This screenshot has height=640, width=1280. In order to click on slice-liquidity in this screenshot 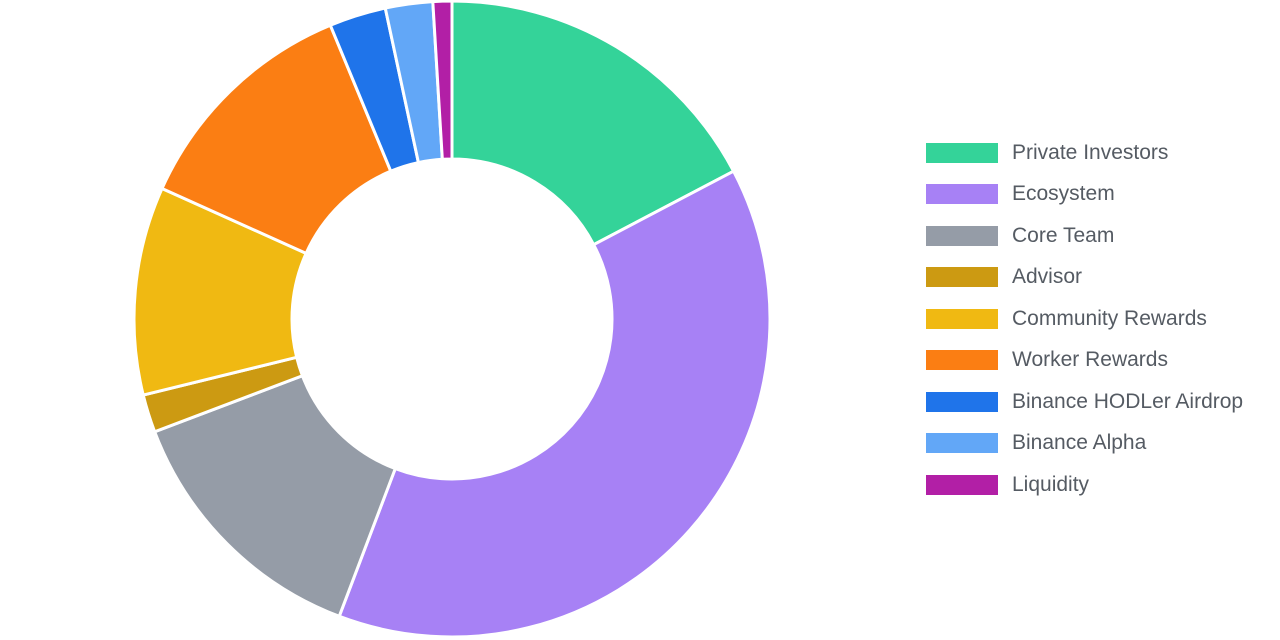, I will do `click(442, 80)`.